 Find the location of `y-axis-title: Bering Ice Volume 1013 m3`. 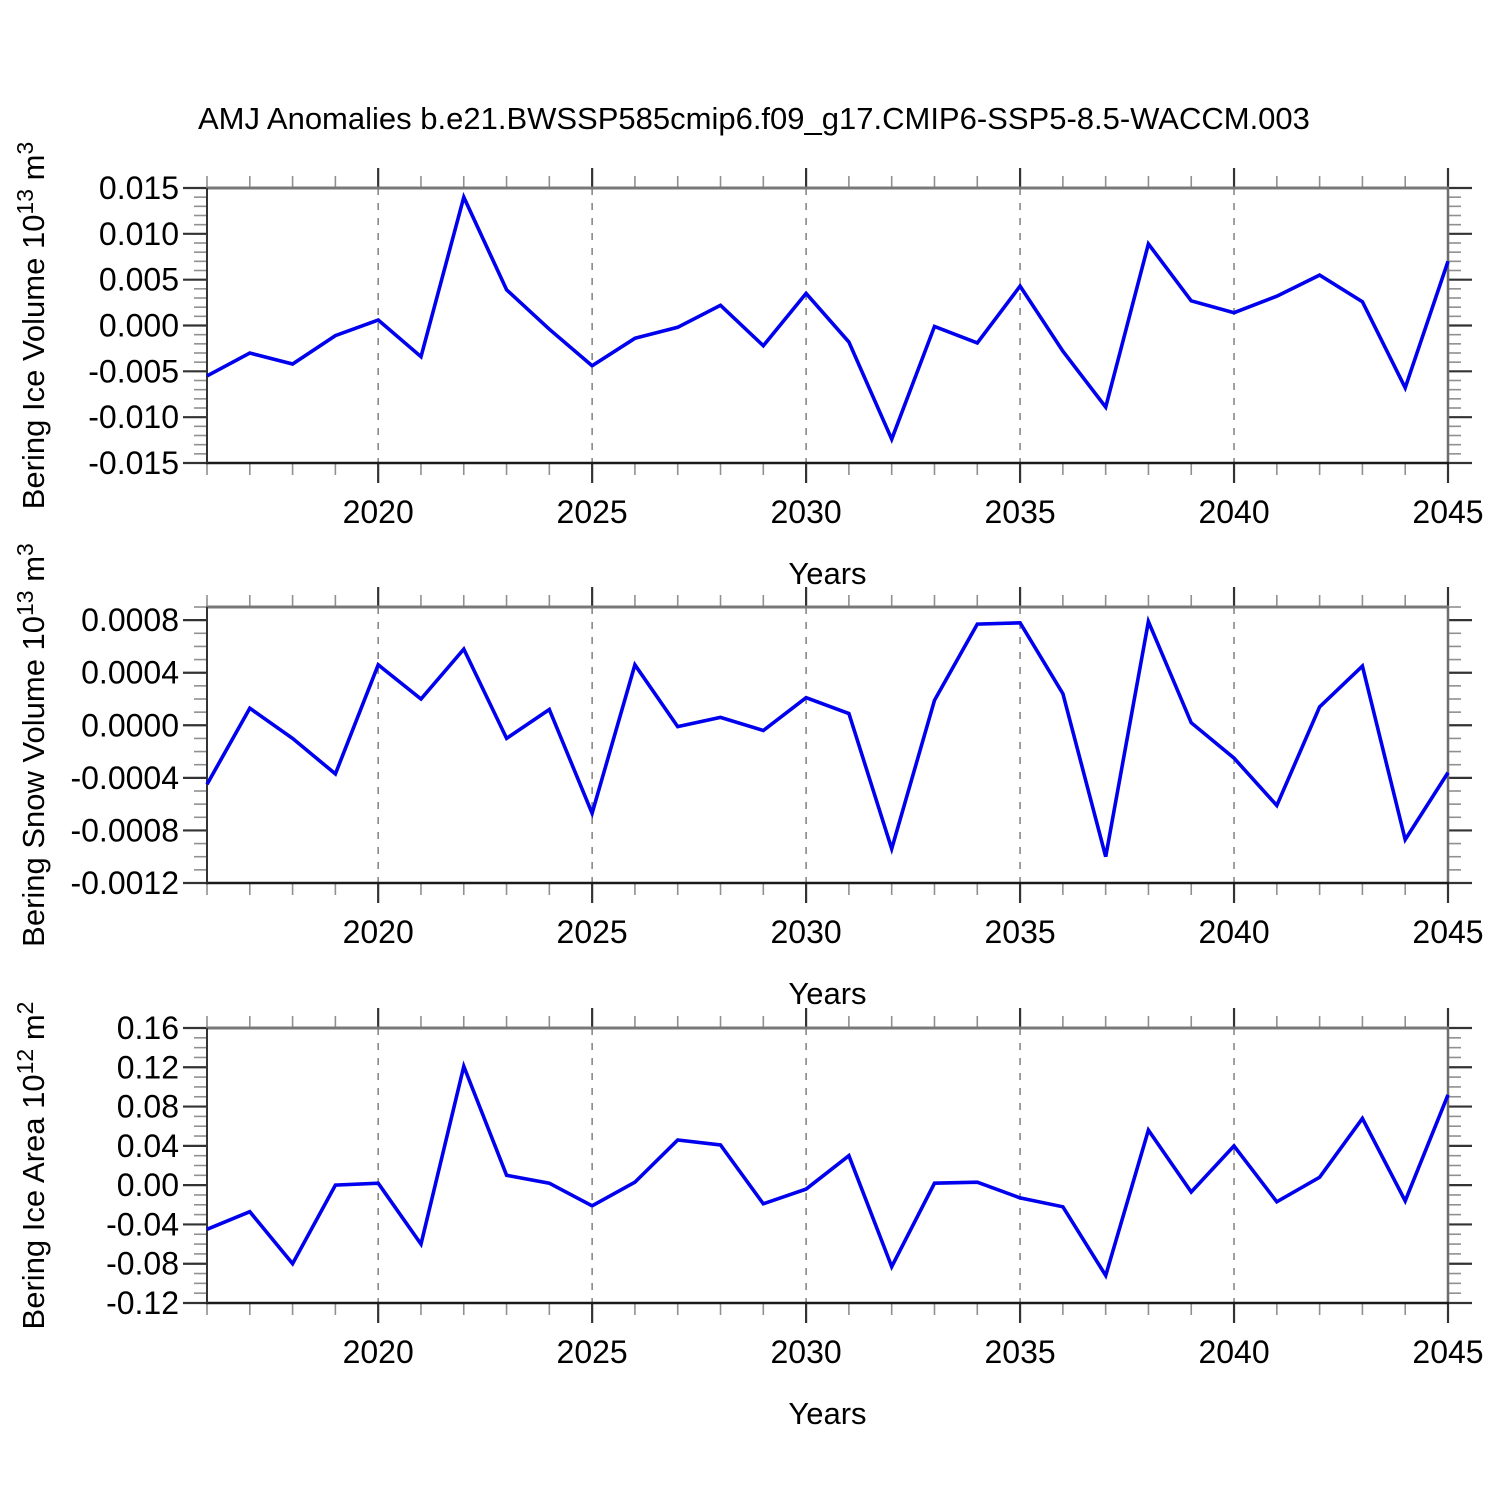

y-axis-title: Bering Ice Volume 1013 m3 is located at coordinates (31, 326).